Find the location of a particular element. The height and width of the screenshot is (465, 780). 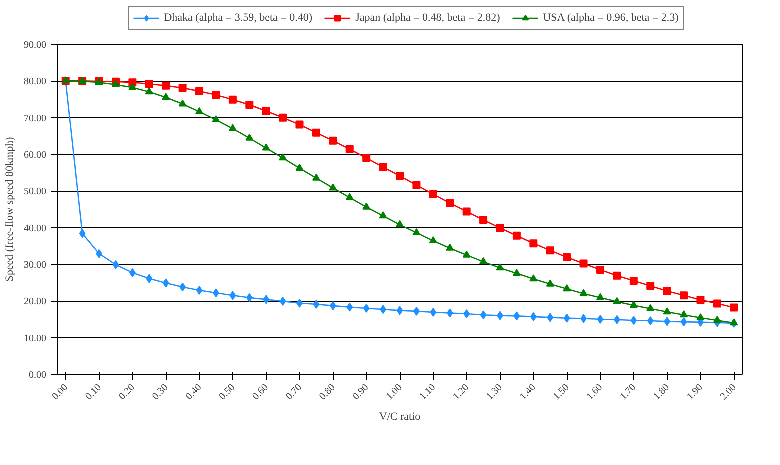

x-tick-label: 0.00 is located at coordinates (60, 392).